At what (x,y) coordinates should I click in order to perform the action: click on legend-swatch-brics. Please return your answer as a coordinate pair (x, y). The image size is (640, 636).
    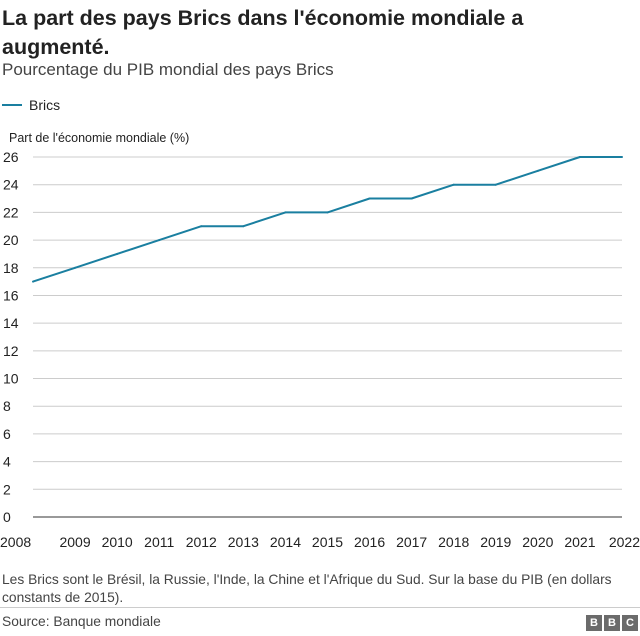
    Looking at the image, I should click on (12, 105).